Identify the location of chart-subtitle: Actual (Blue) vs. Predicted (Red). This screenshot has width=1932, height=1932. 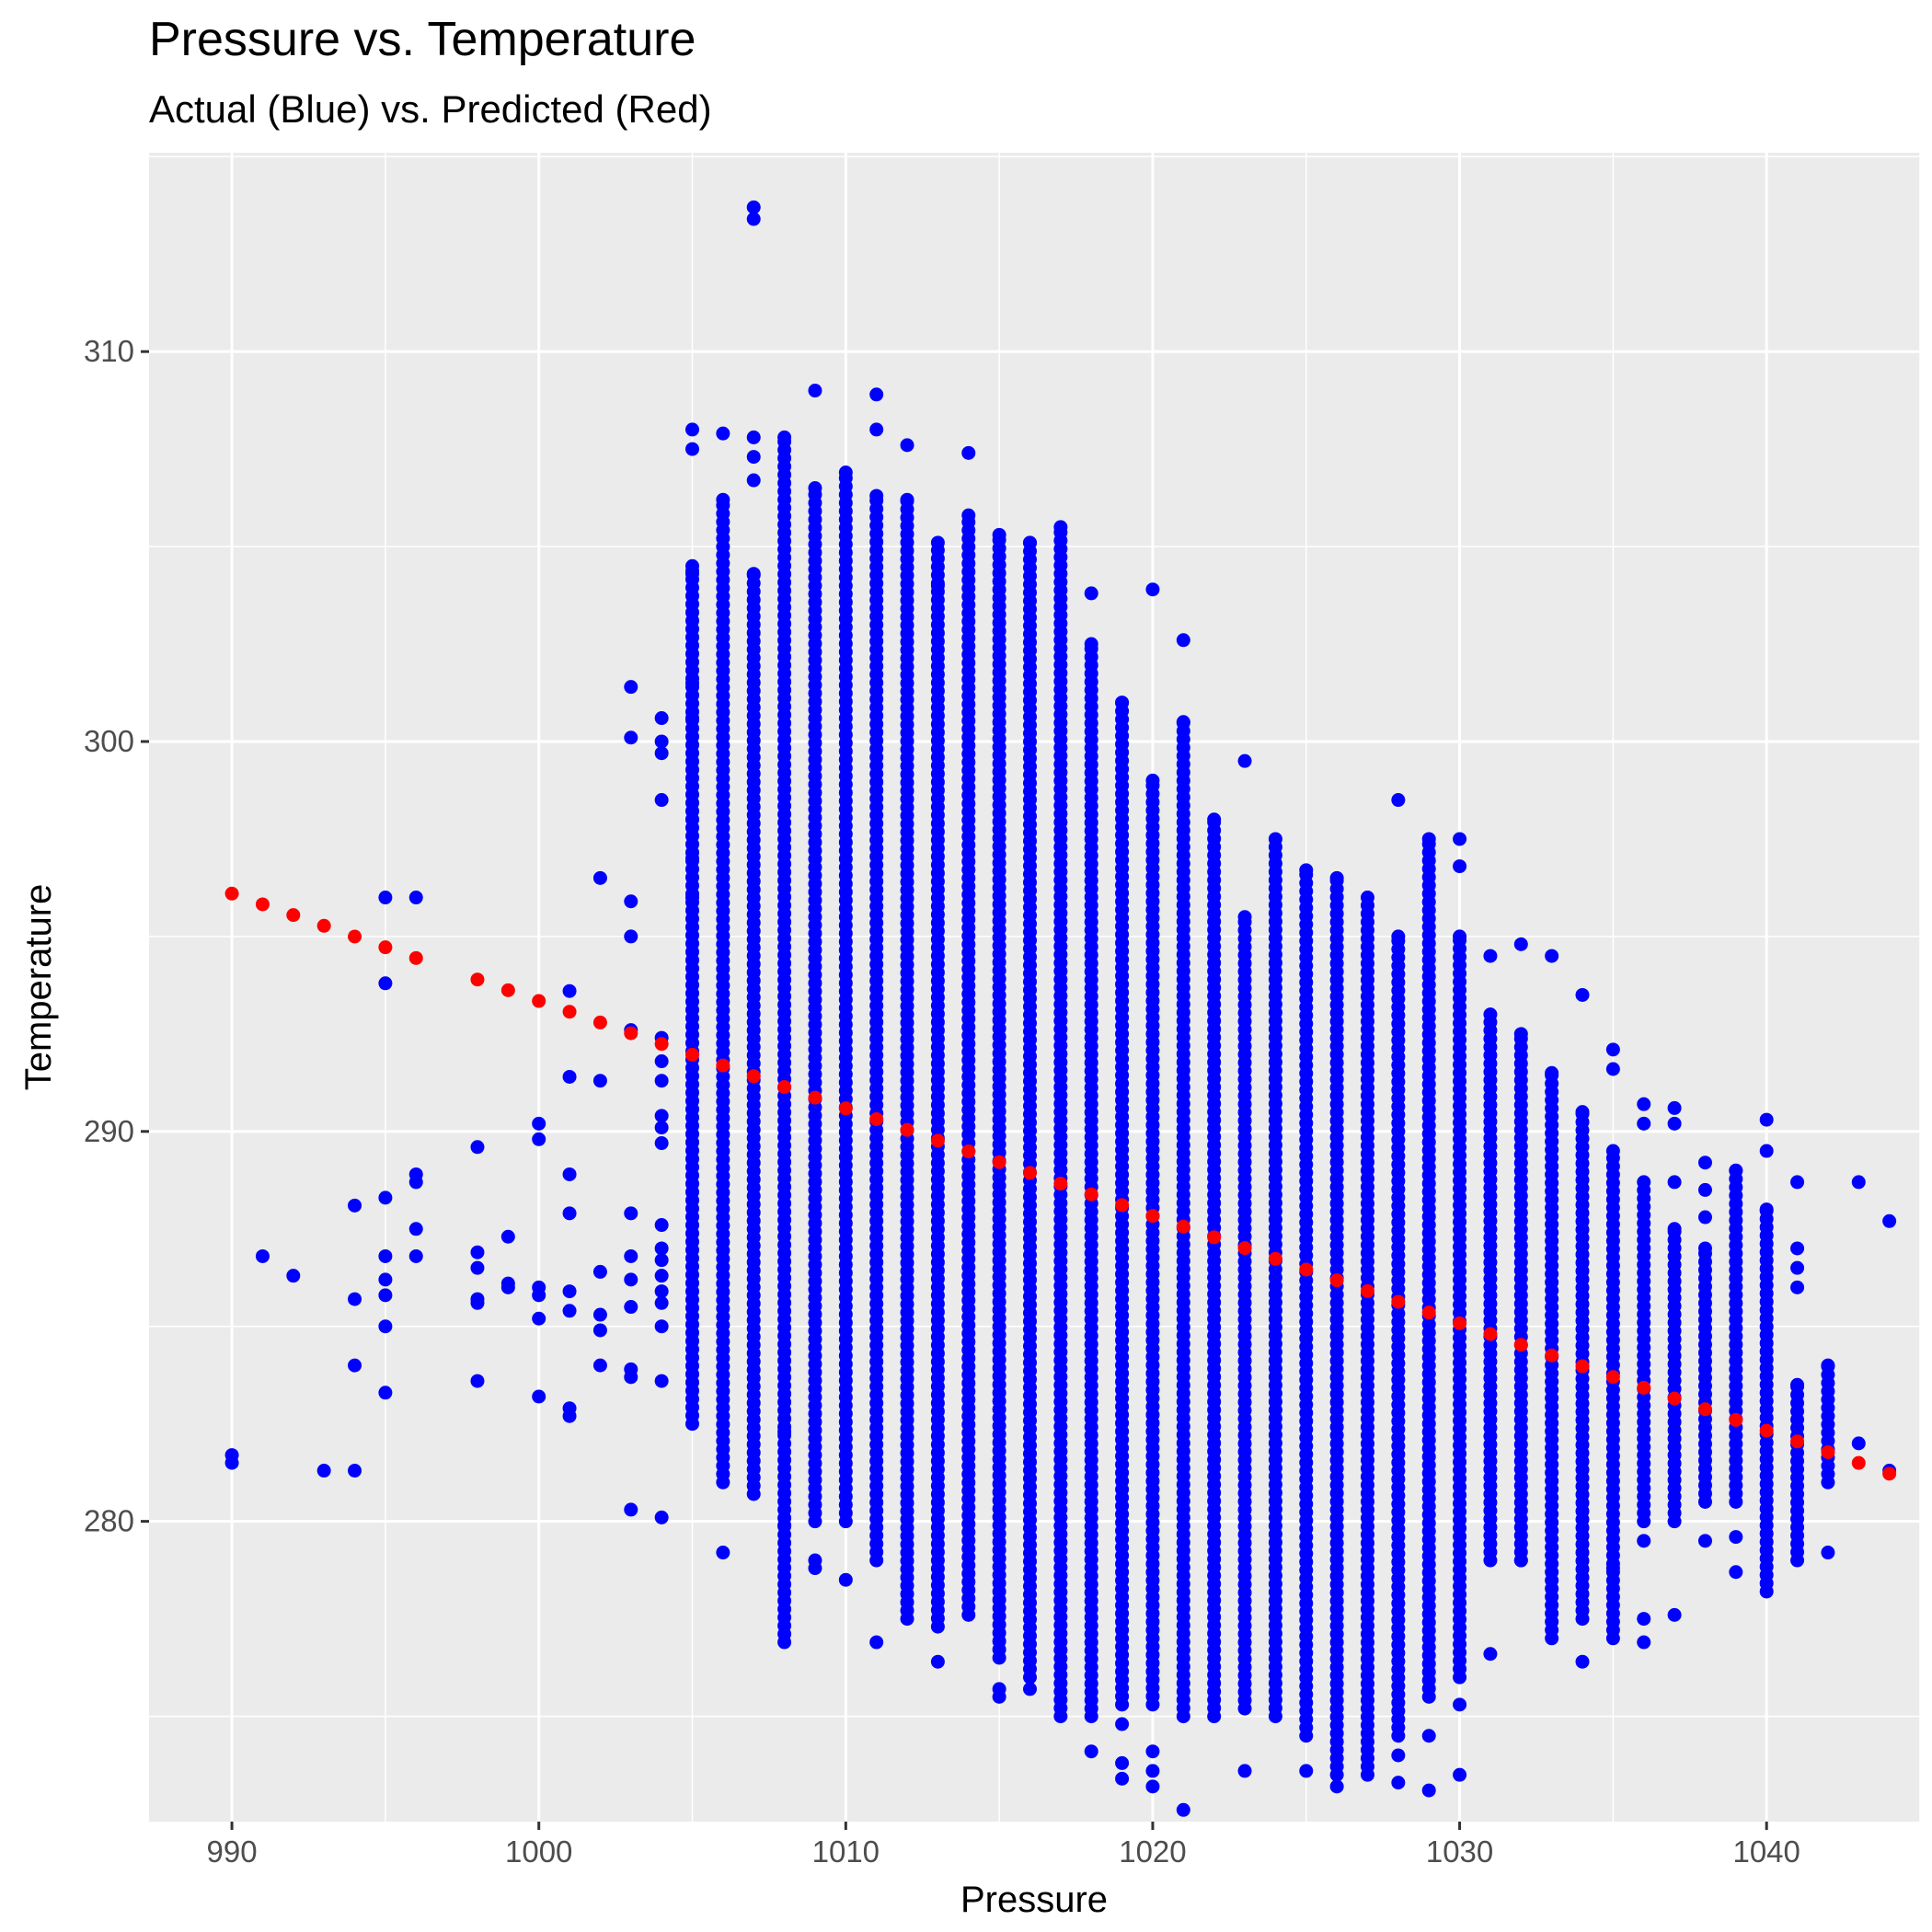
(430, 109).